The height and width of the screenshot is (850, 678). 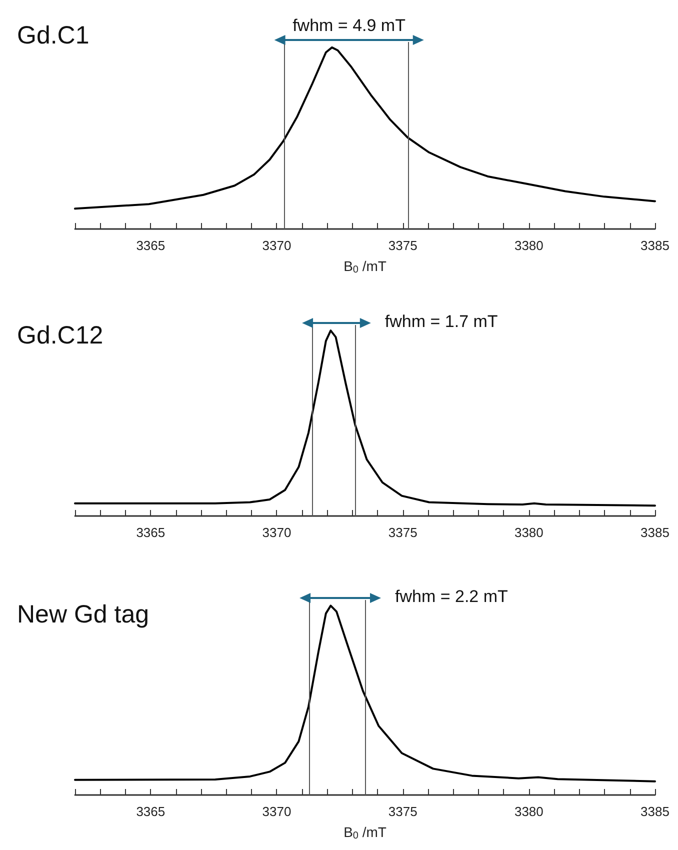 What do you see at coordinates (83, 614) in the screenshot?
I see `chart-title: New Gd tag` at bounding box center [83, 614].